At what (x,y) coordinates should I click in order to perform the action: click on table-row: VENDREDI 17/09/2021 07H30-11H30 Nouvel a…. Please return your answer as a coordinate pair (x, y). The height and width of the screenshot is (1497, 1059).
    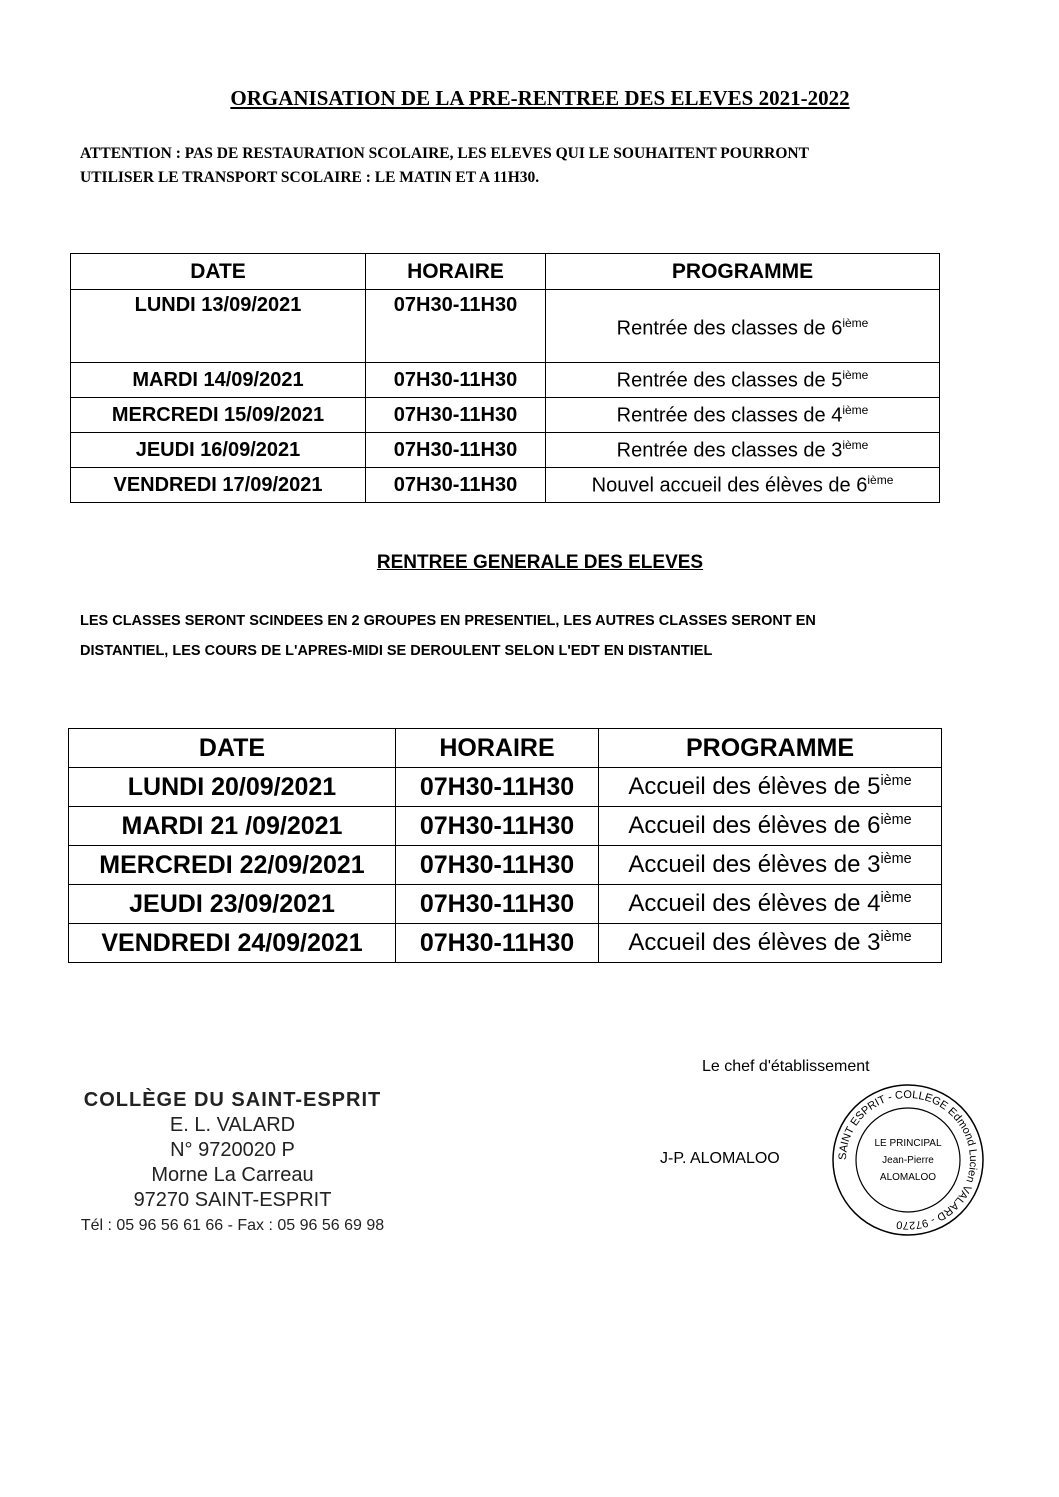
    Looking at the image, I should click on (505, 485).